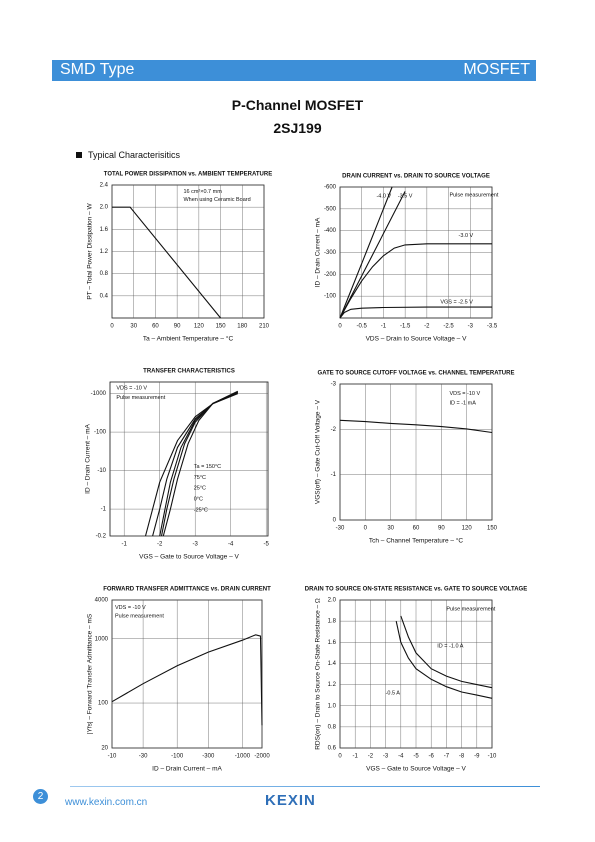  I want to click on x-tick-label: 180, so click(242, 327).